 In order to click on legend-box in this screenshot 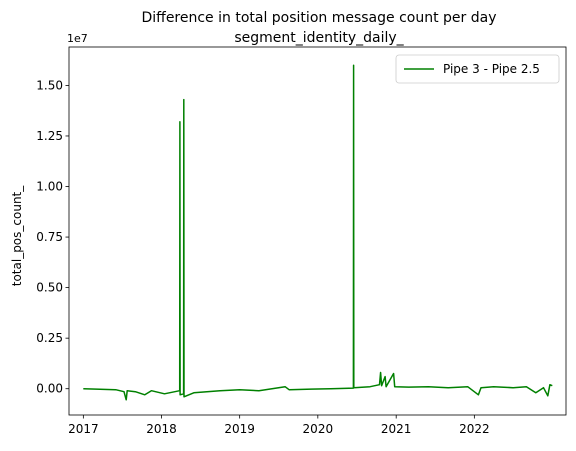, I will do `click(477, 69)`.